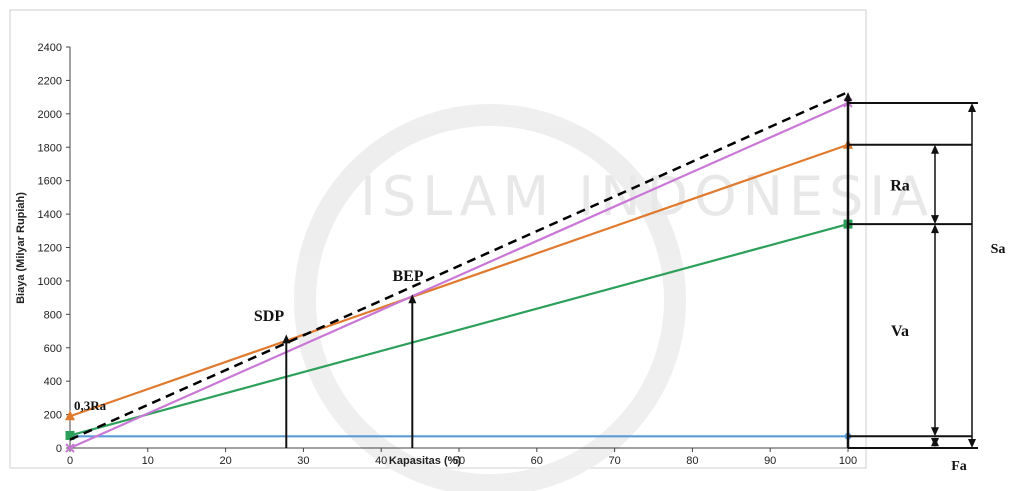  I want to click on y-tick-label: 1000, so click(50, 282).